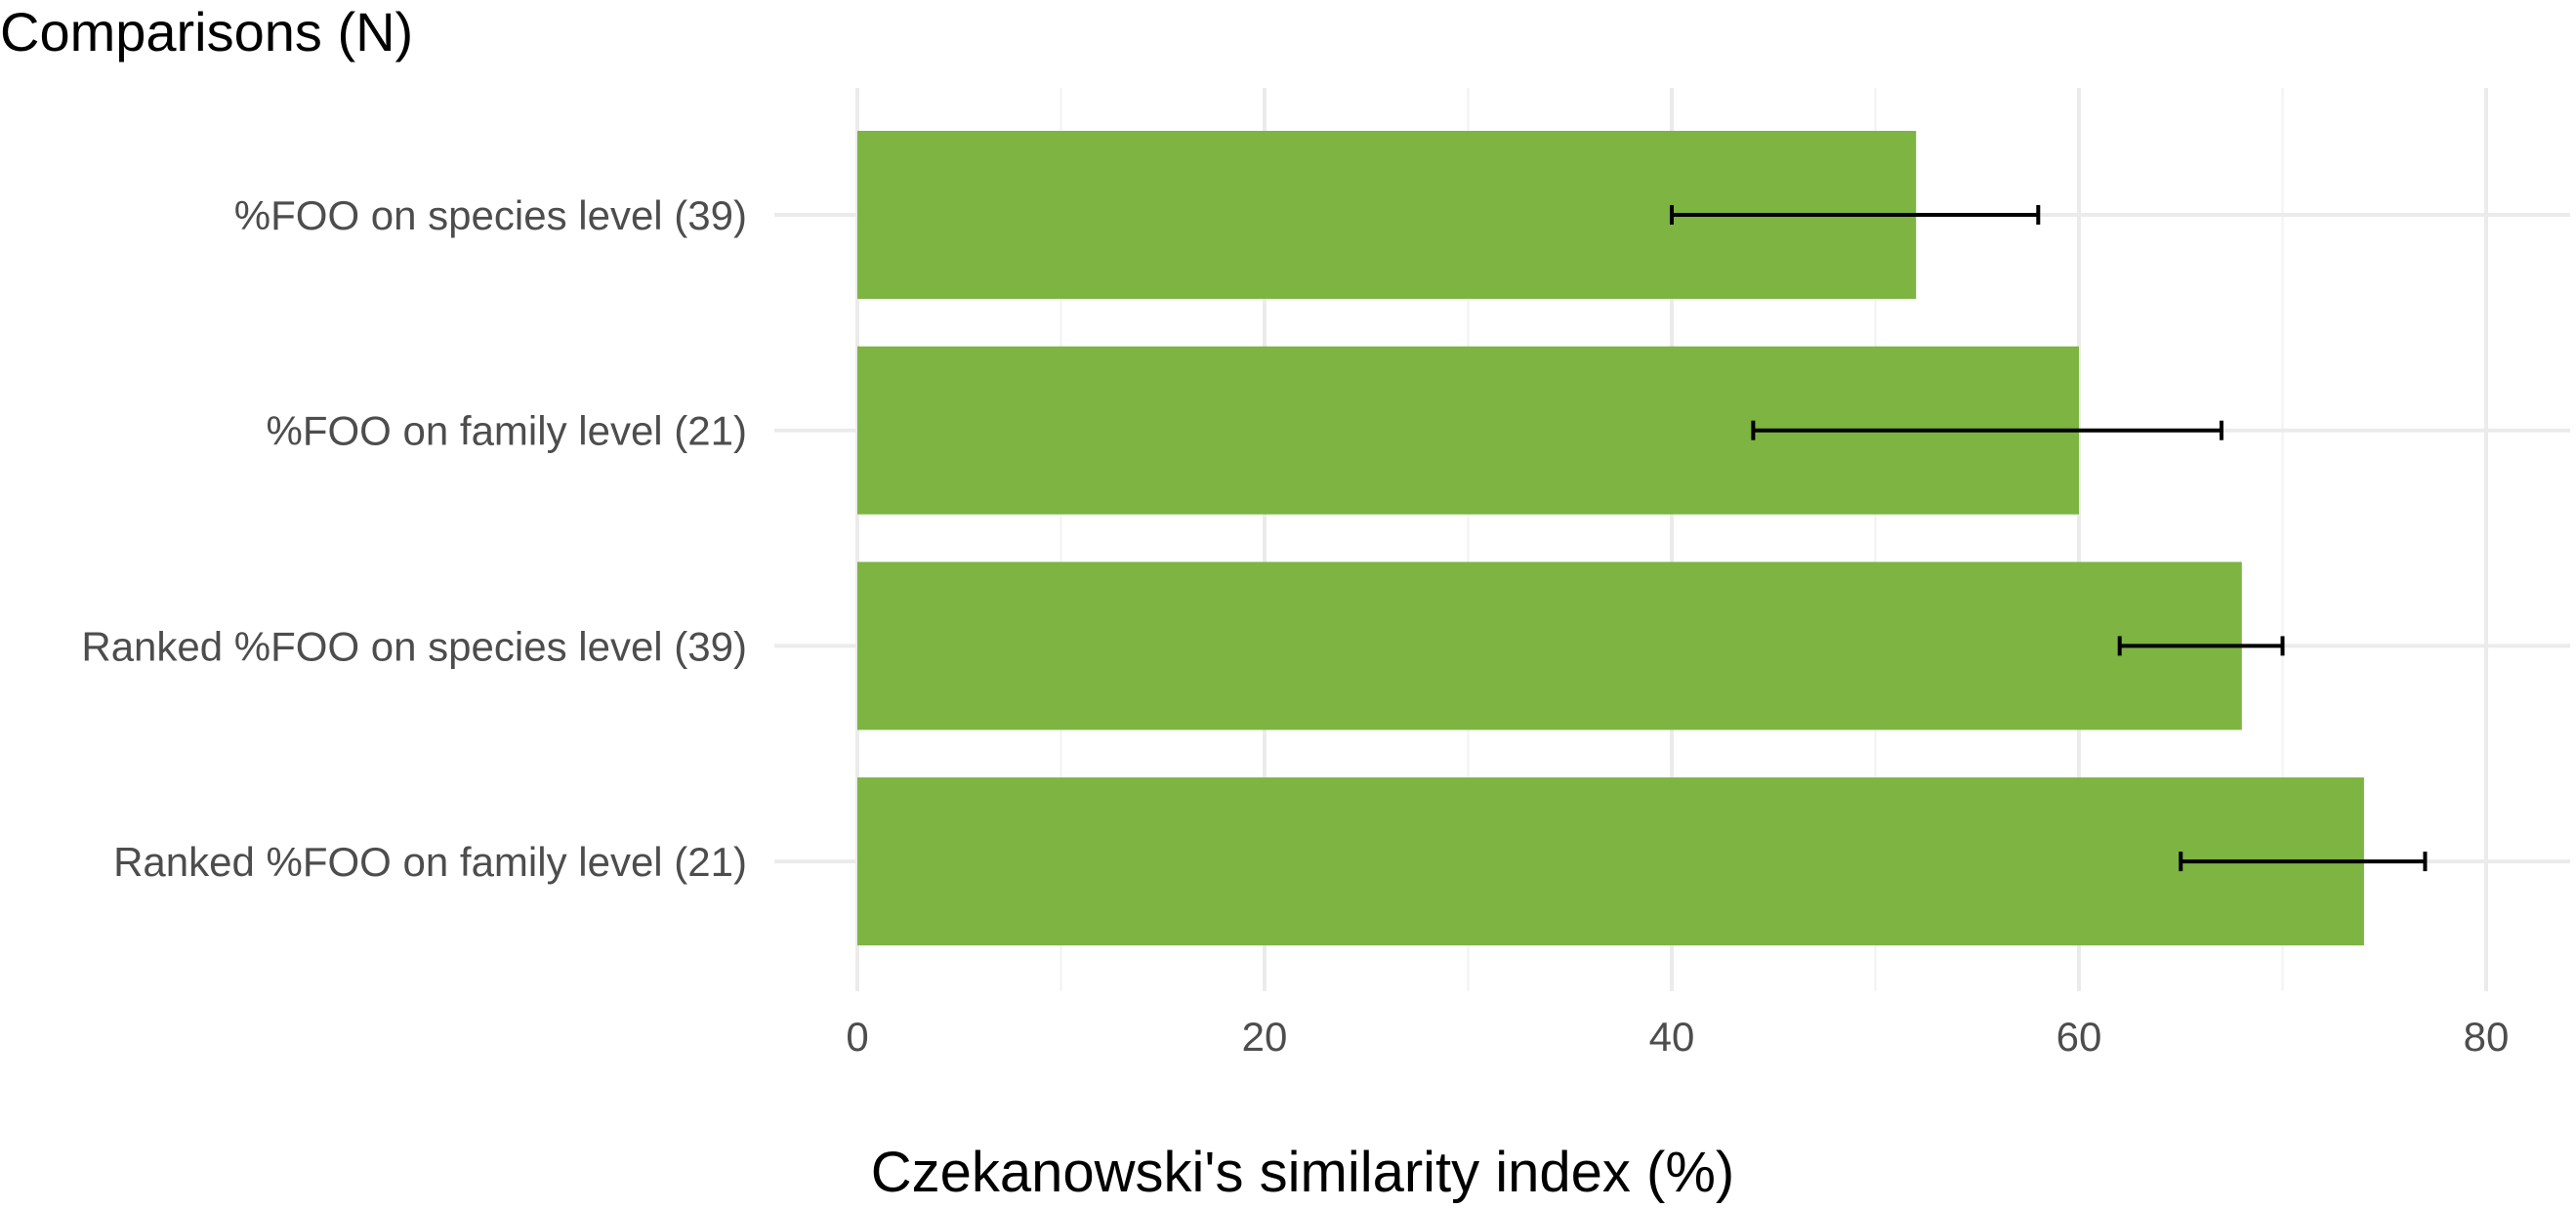  What do you see at coordinates (414, 646) in the screenshot?
I see `category-label: Ranked %FOO on species level (39)` at bounding box center [414, 646].